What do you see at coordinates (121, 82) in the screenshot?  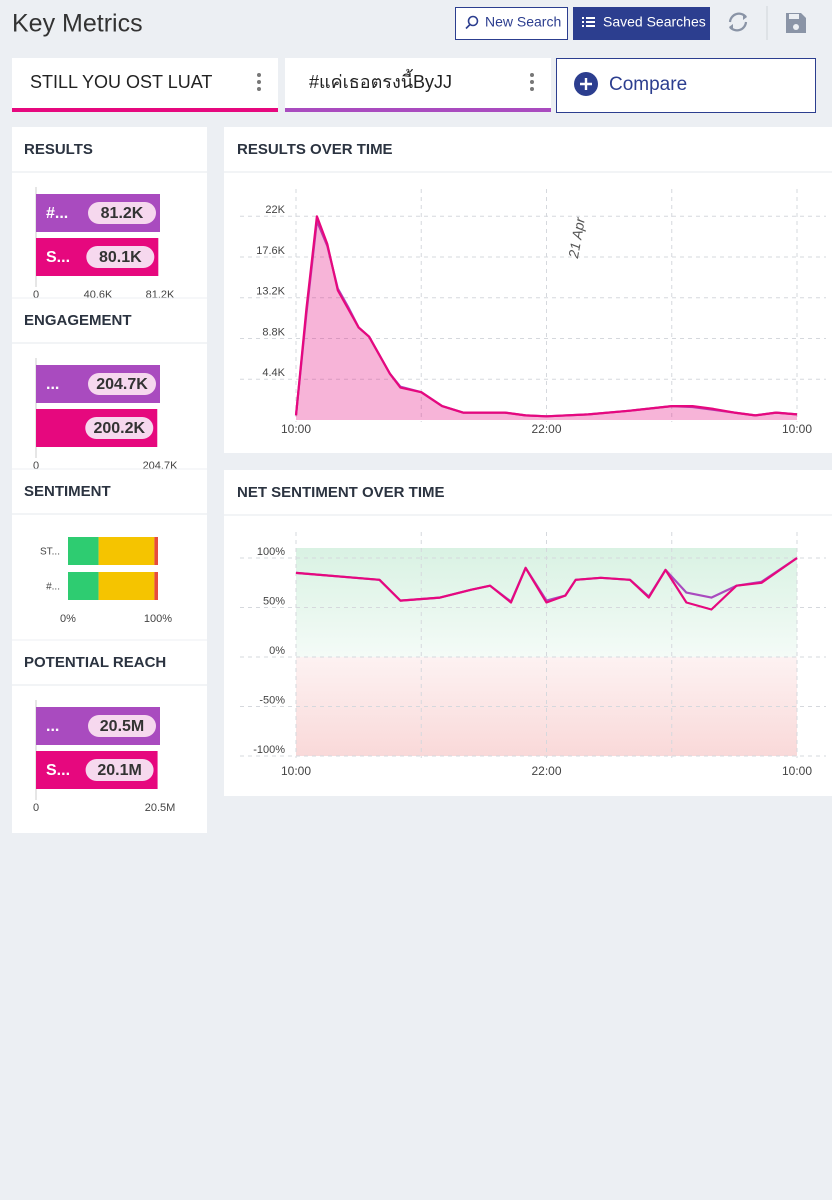 I see `tab-label: STILL YOU OST LUAT` at bounding box center [121, 82].